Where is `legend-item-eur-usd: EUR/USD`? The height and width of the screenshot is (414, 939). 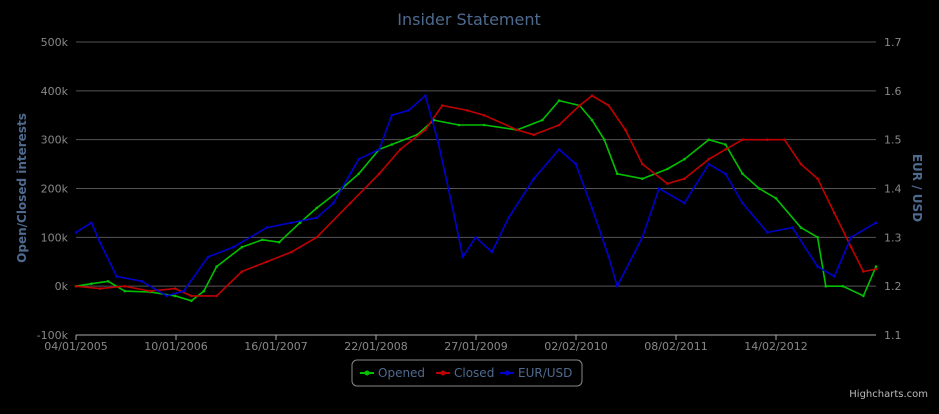 legend-item-eur-usd: EUR/USD is located at coordinates (536, 373).